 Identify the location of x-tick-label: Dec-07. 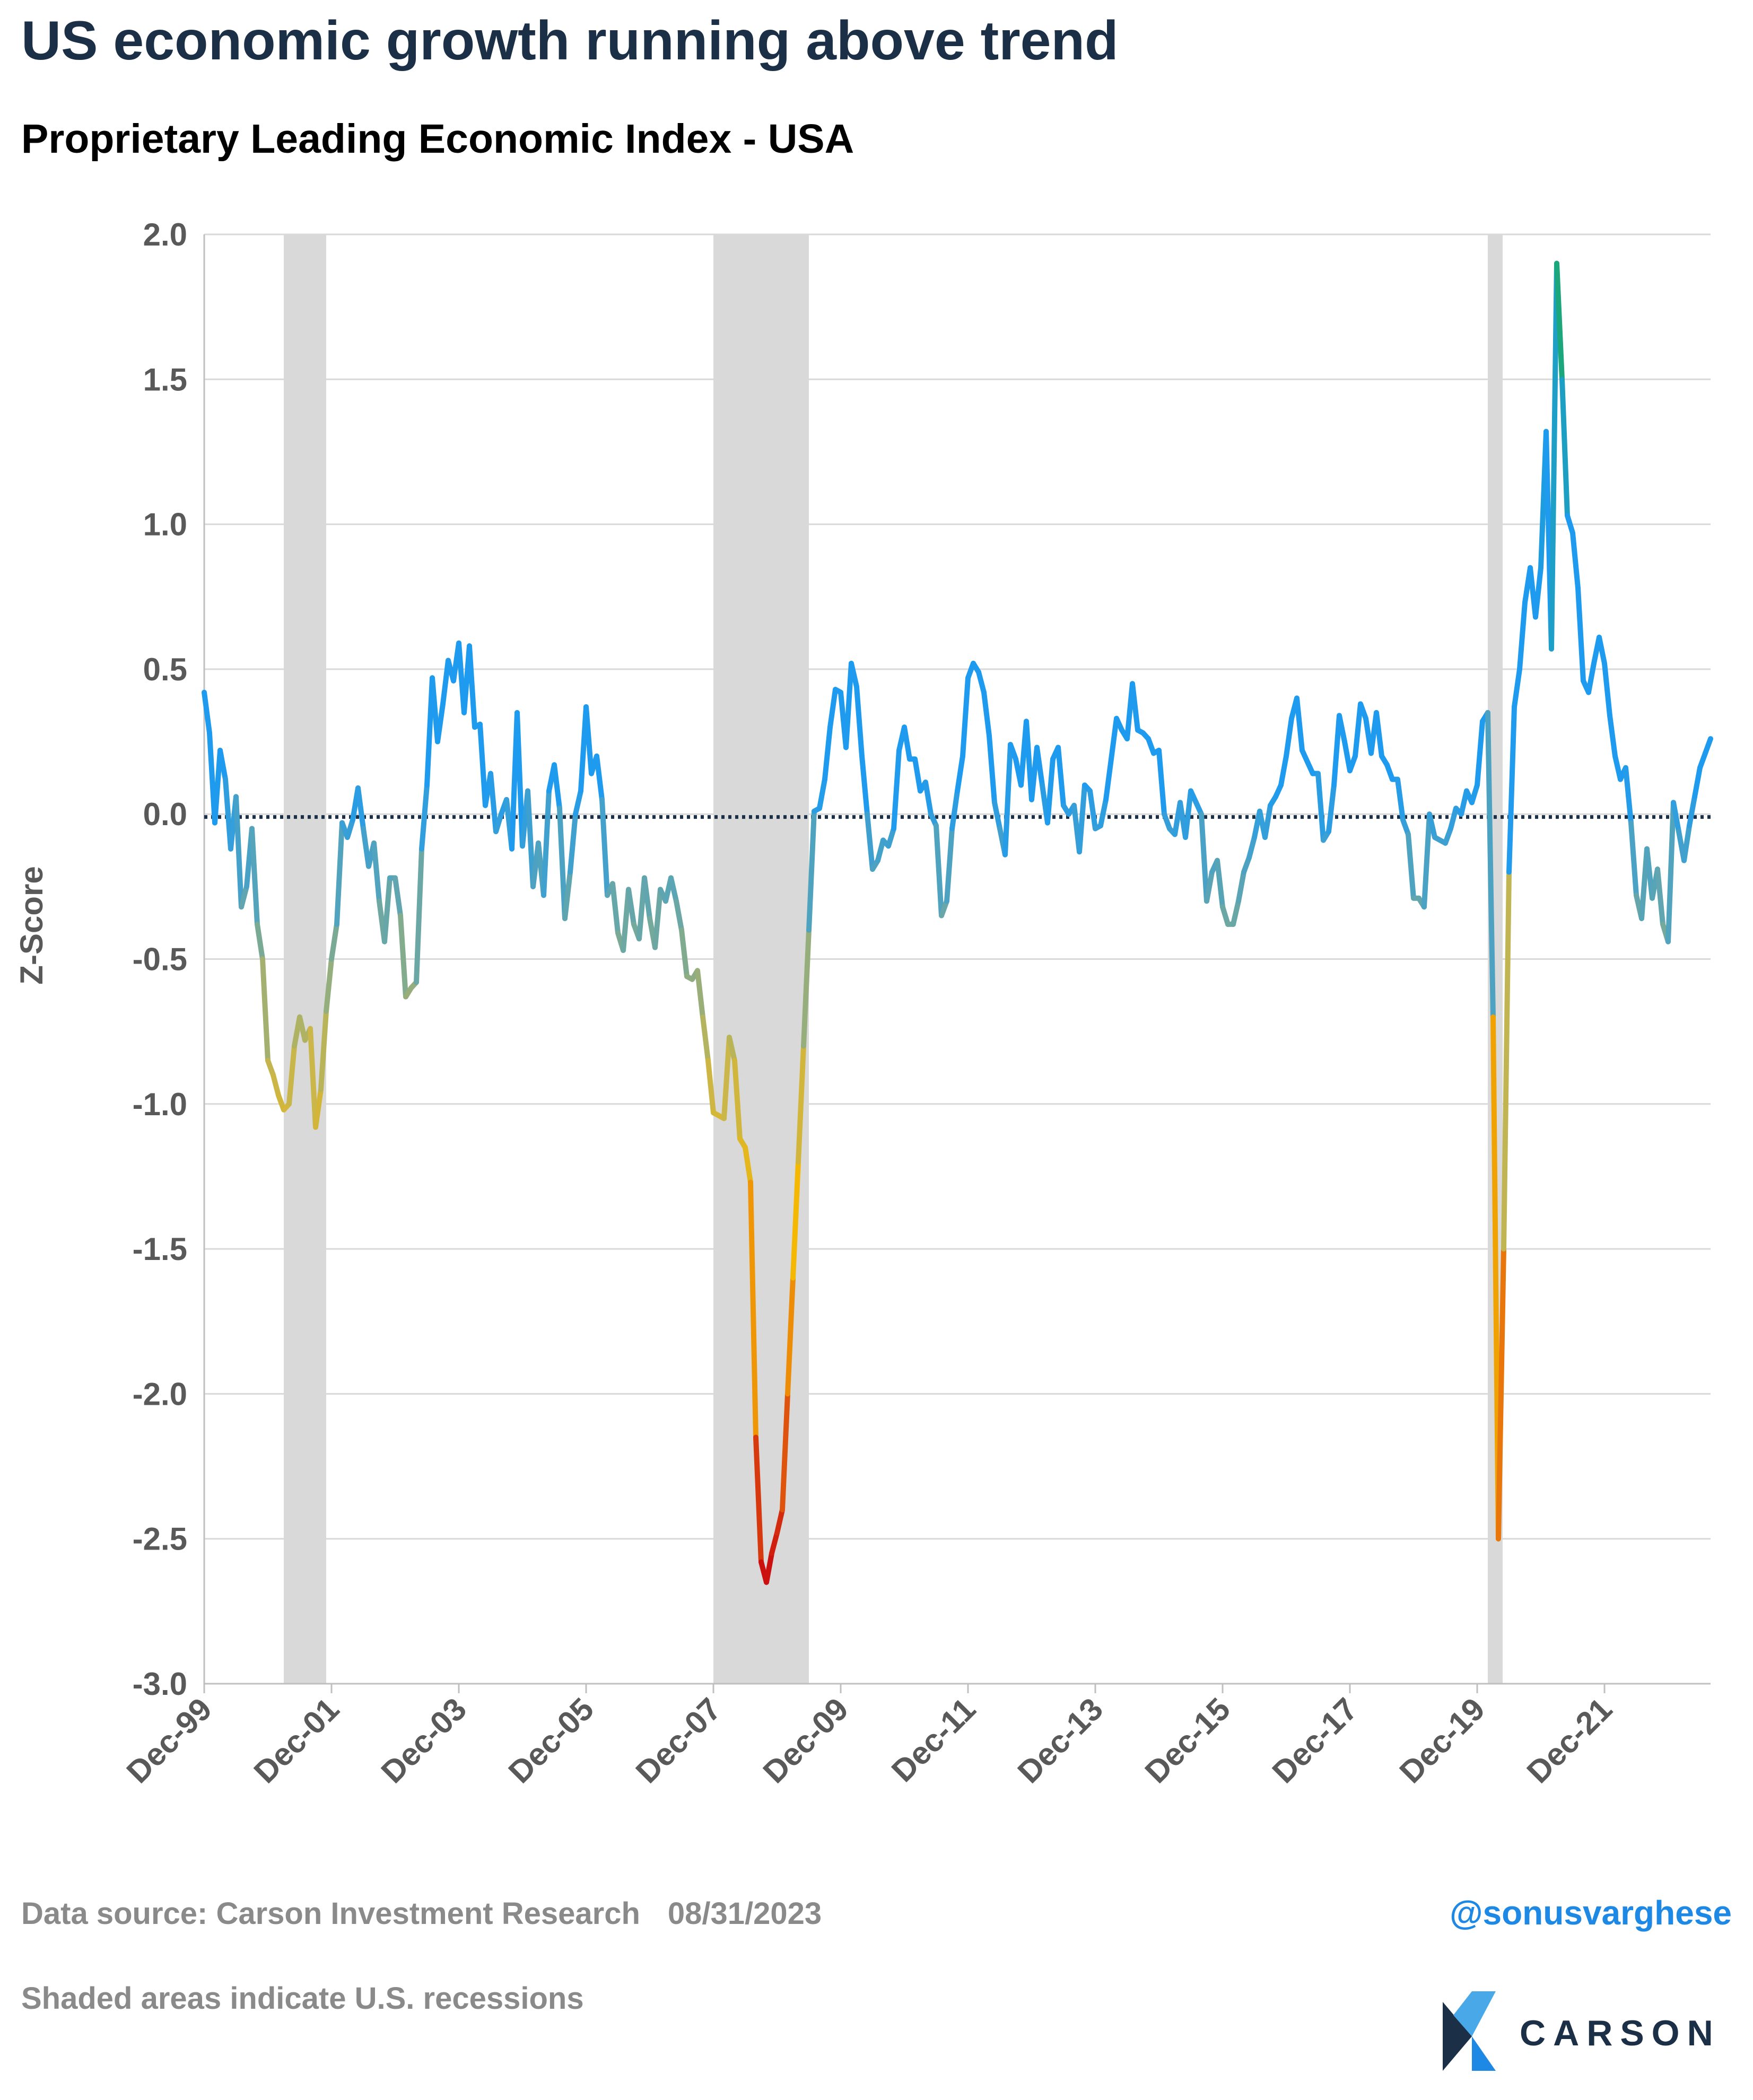
(678, 1740).